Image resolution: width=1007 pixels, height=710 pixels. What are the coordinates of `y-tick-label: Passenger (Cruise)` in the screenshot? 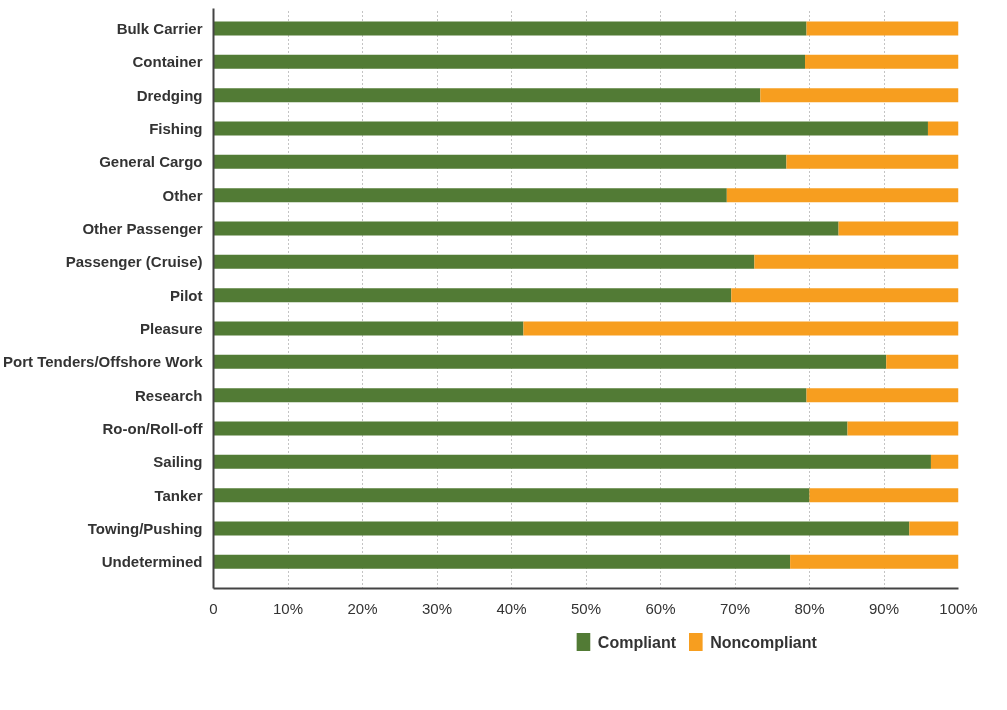 It's located at (134, 262).